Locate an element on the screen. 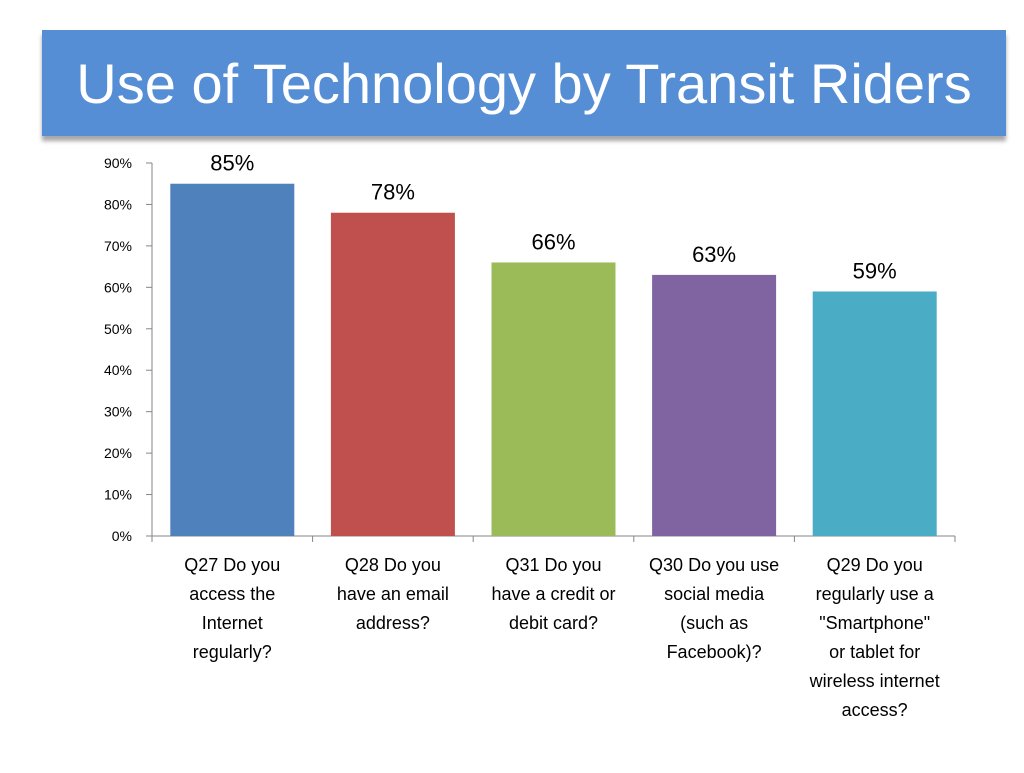 Image resolution: width=1024 pixels, height=773 pixels. x-category-label-line: Q28 Do you is located at coordinates (392, 565).